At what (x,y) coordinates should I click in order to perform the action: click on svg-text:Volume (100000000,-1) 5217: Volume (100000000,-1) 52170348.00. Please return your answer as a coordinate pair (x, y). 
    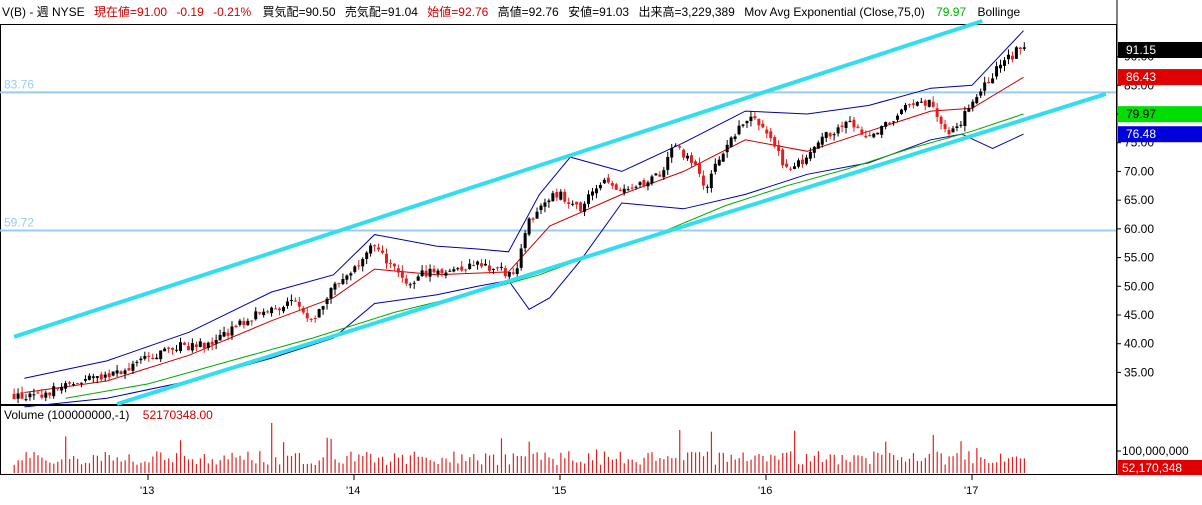
    Looking at the image, I should click on (108, 415).